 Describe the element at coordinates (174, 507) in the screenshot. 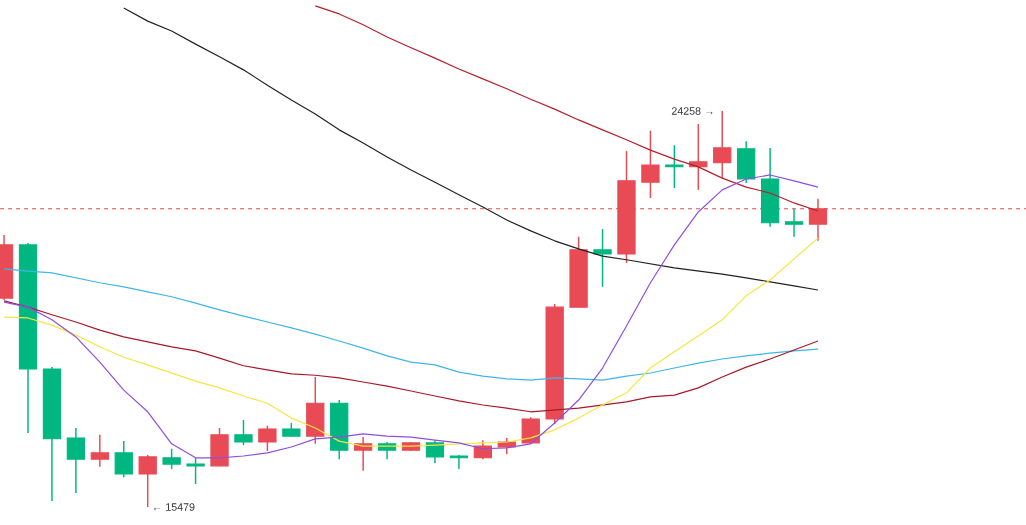

I see `annotation: ← 15479` at that location.